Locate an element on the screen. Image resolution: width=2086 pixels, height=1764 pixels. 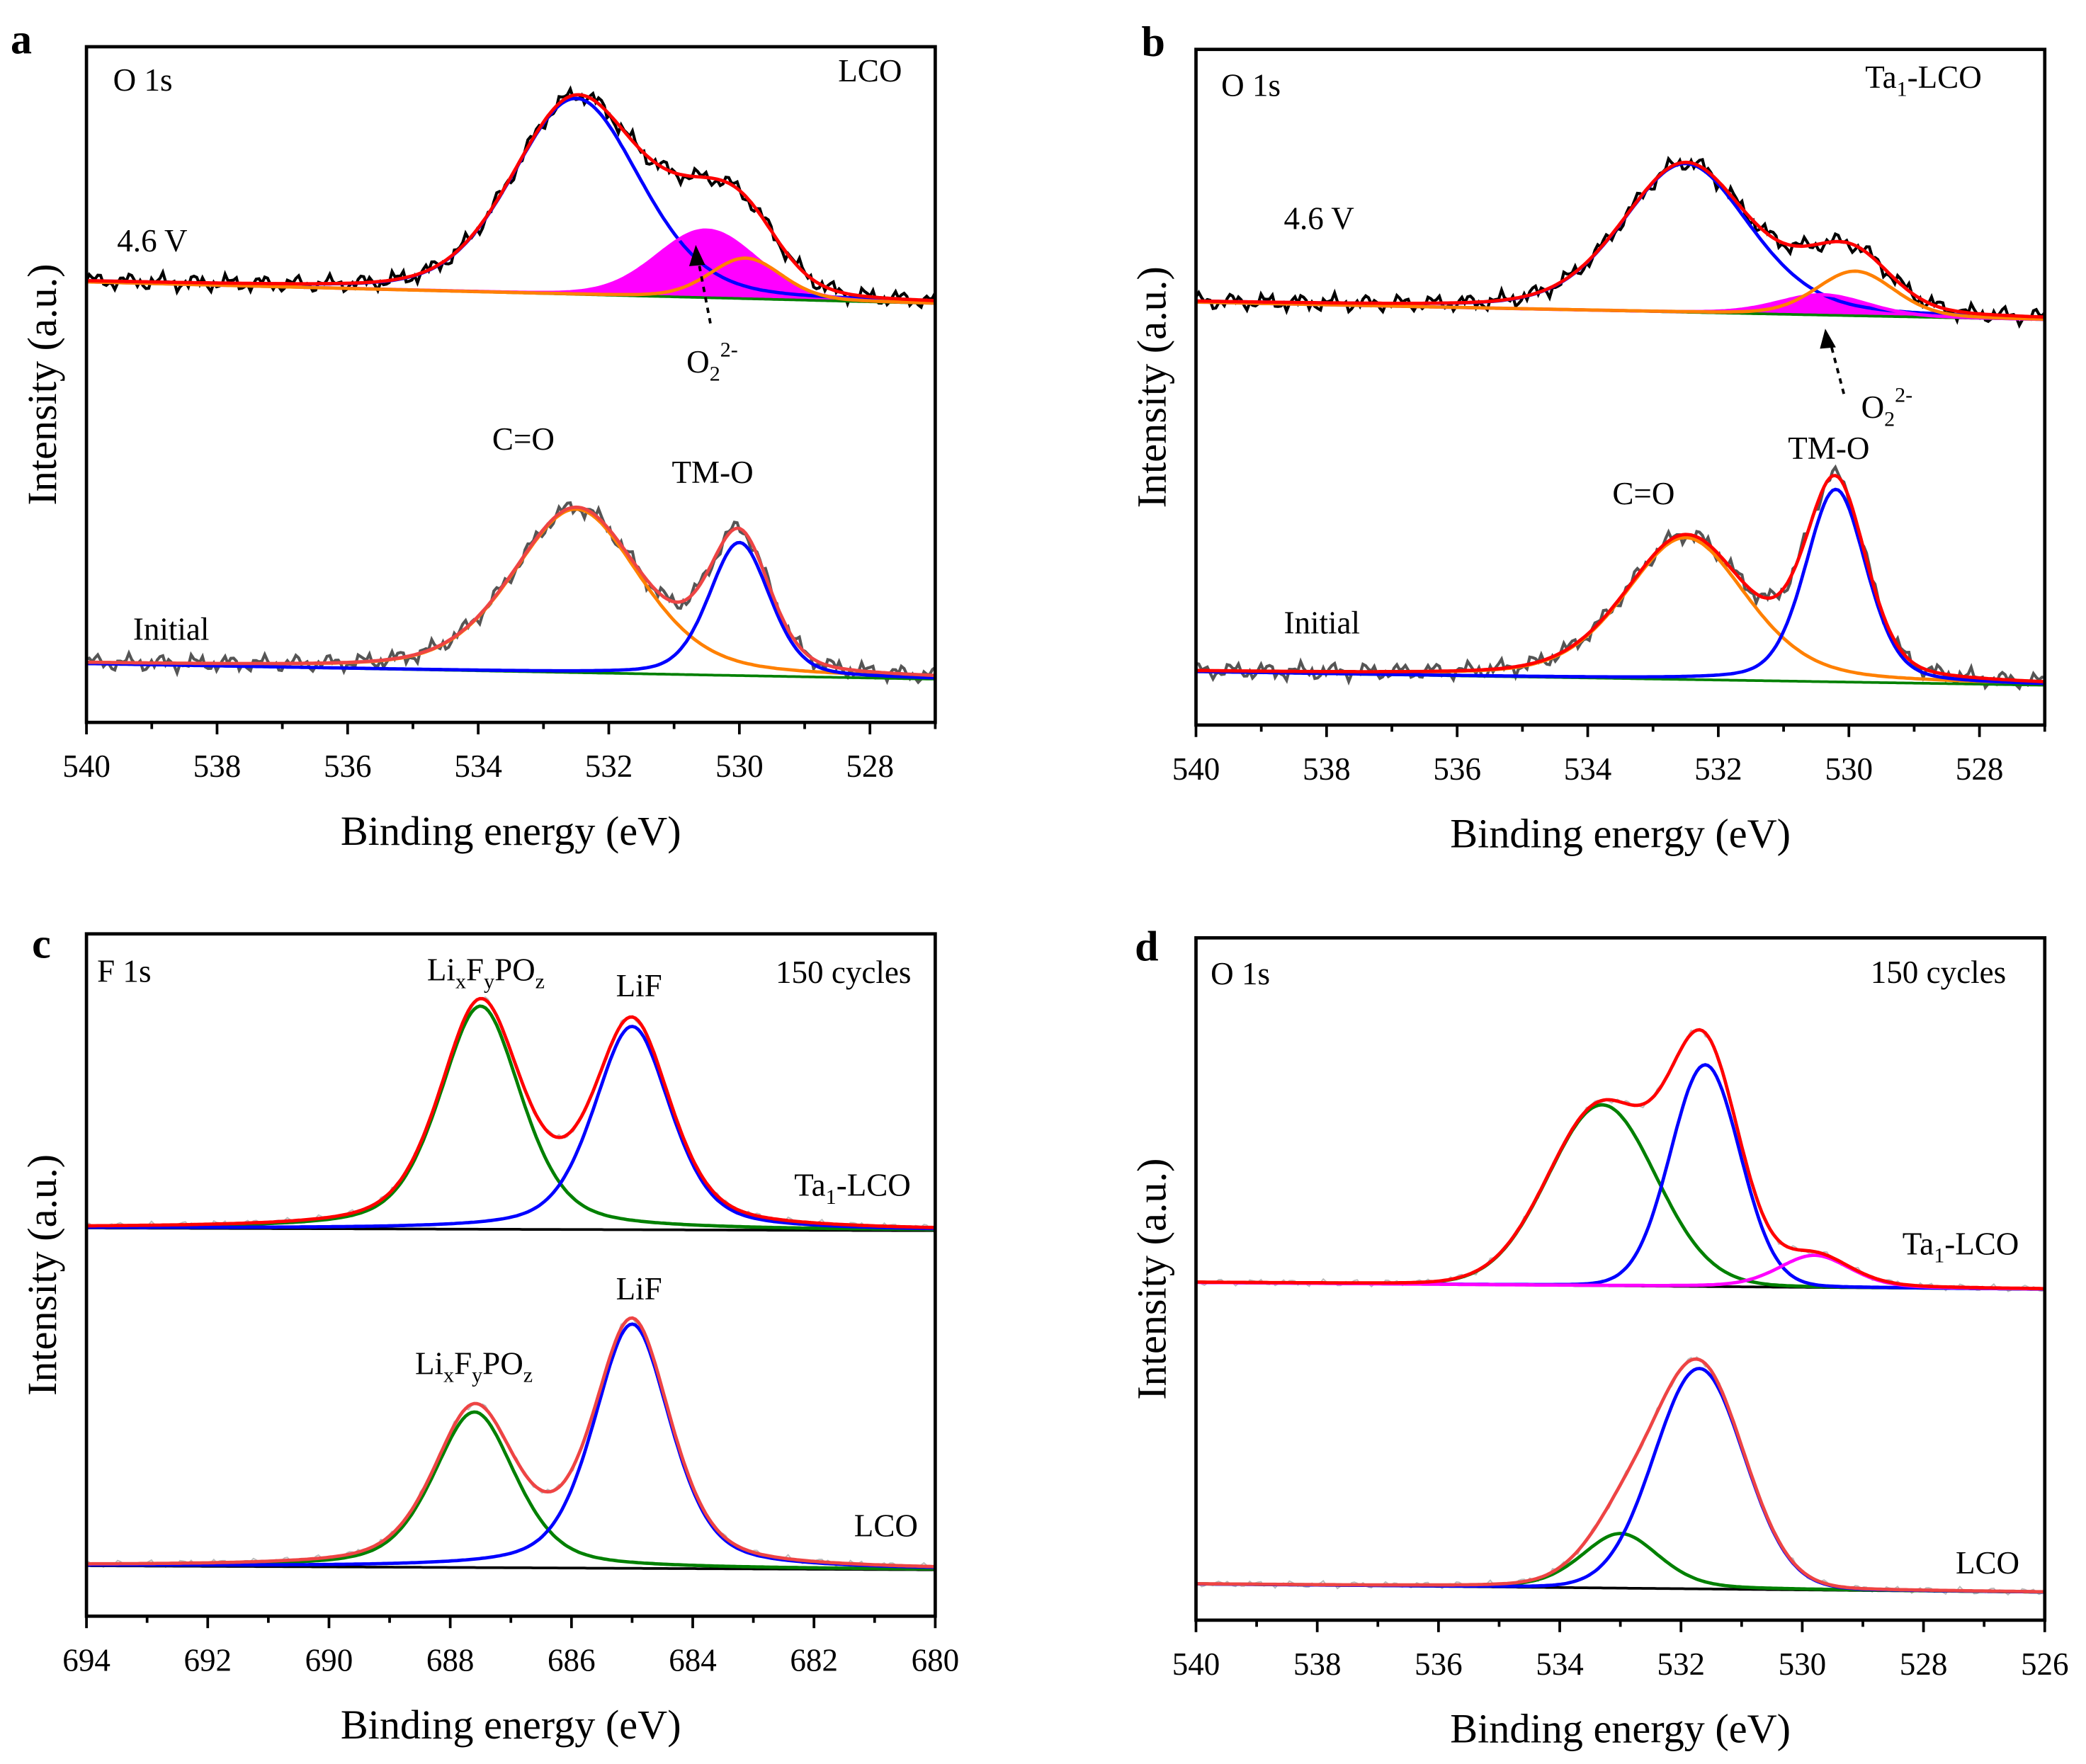
panel-letter: a is located at coordinates (21, 39).